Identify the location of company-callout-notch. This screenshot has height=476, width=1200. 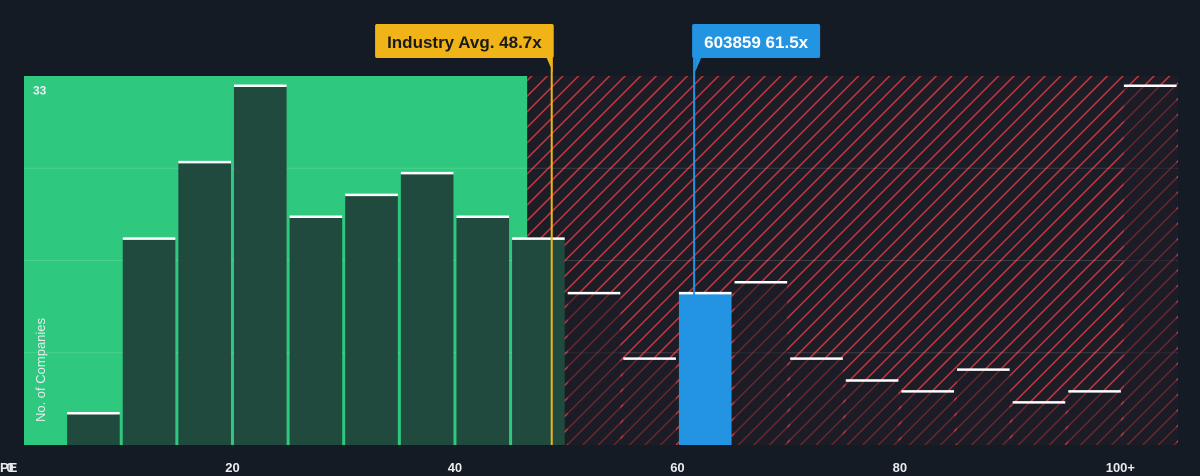
(698, 65).